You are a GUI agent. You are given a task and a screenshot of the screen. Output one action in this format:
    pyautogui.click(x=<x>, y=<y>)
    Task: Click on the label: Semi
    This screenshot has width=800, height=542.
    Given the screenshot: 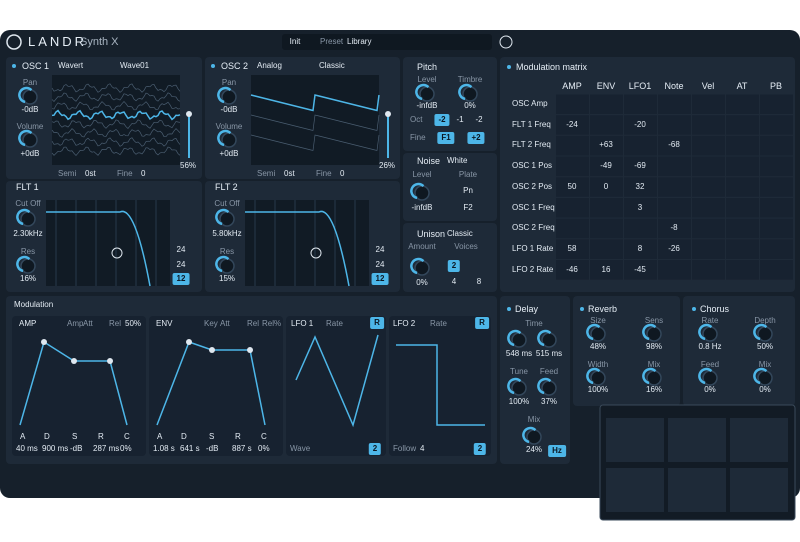 What is the action you would take?
    pyautogui.click(x=67, y=173)
    